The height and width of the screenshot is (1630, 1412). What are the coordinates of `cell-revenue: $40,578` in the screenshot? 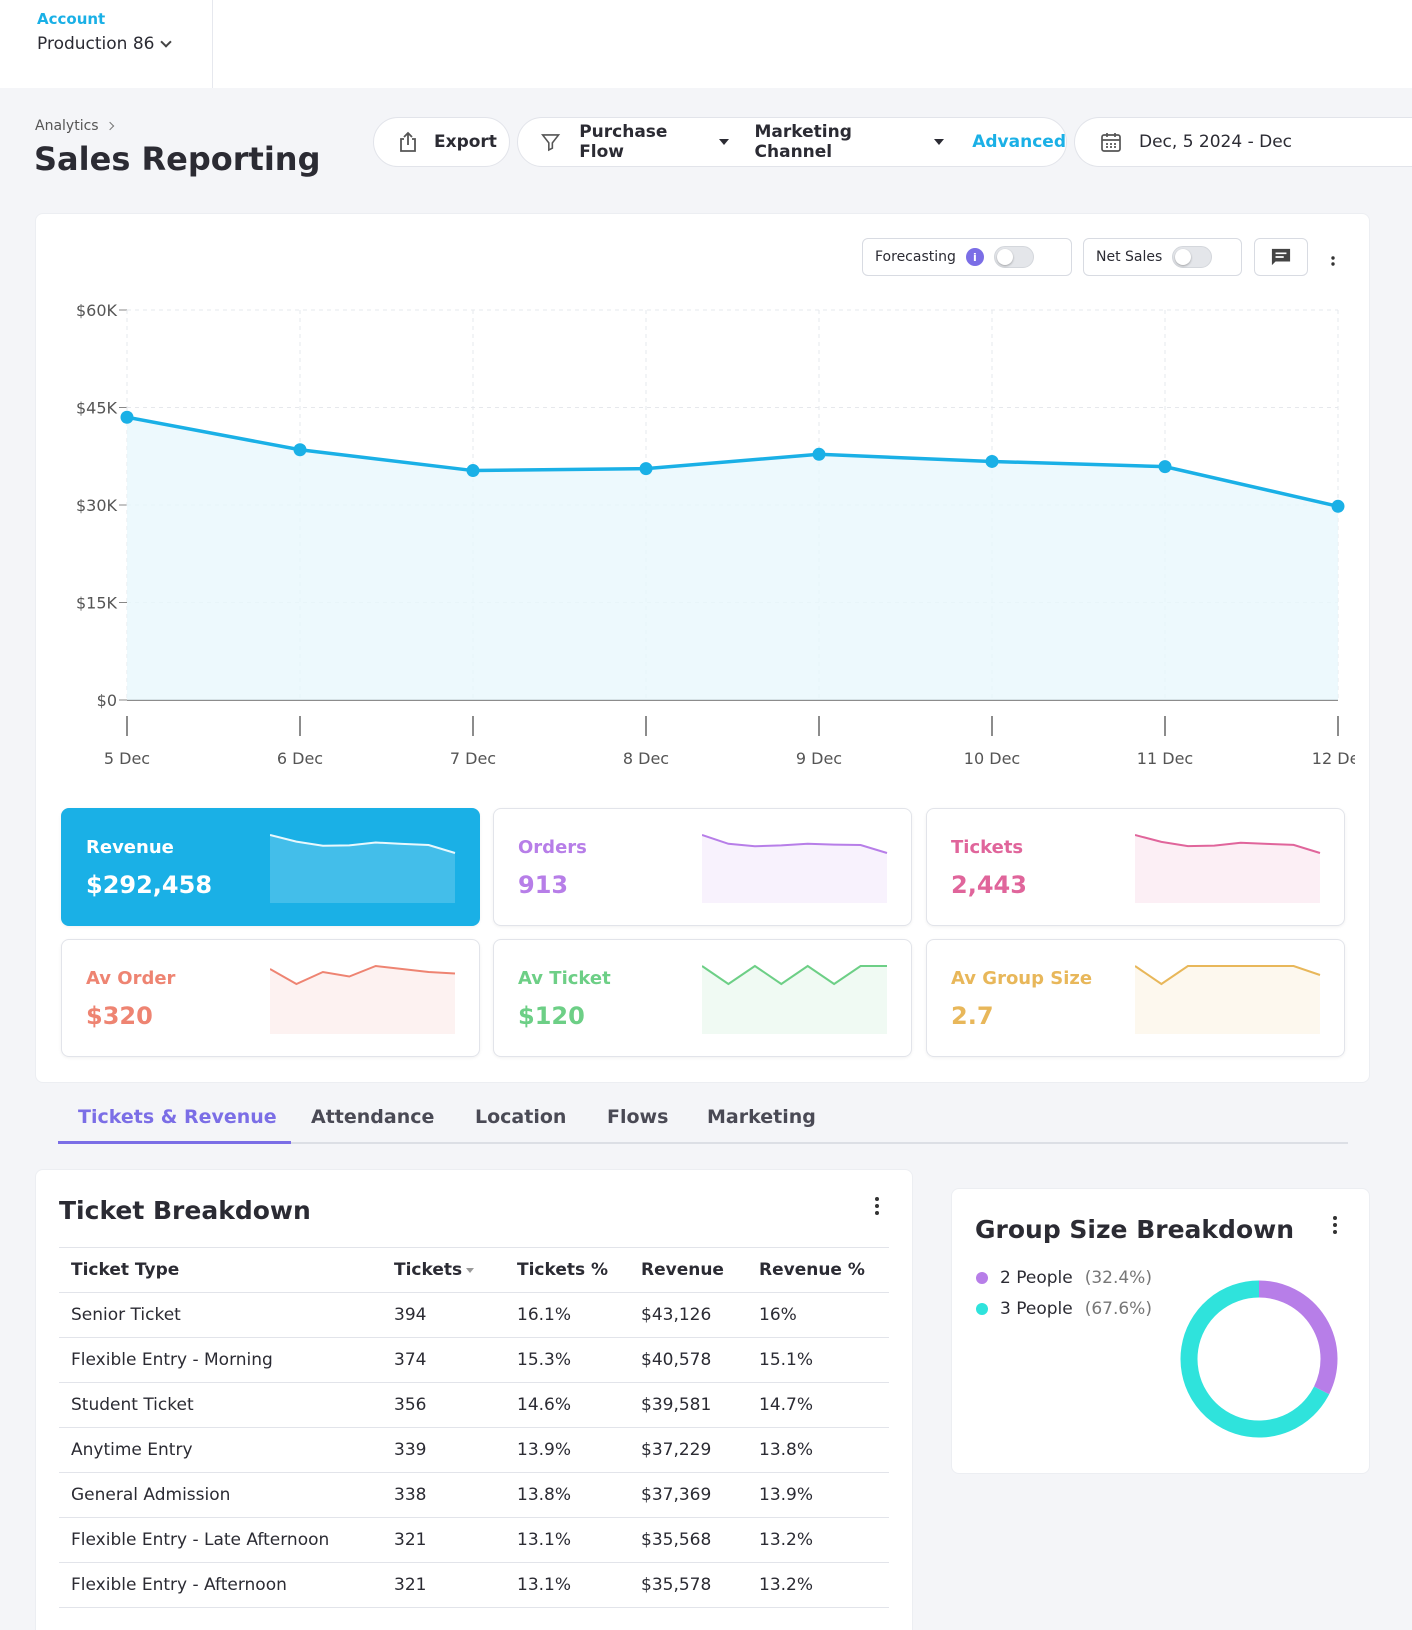 It's located at (688, 1360).